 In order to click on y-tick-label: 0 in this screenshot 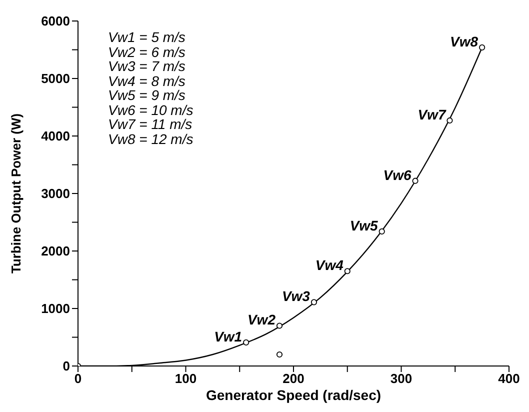, I will do `click(66, 366)`.